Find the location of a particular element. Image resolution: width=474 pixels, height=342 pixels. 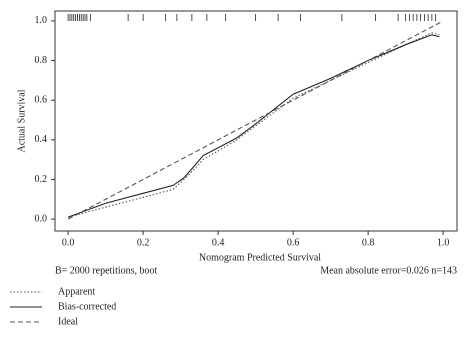

legend-label: Apparent is located at coordinates (76, 291).